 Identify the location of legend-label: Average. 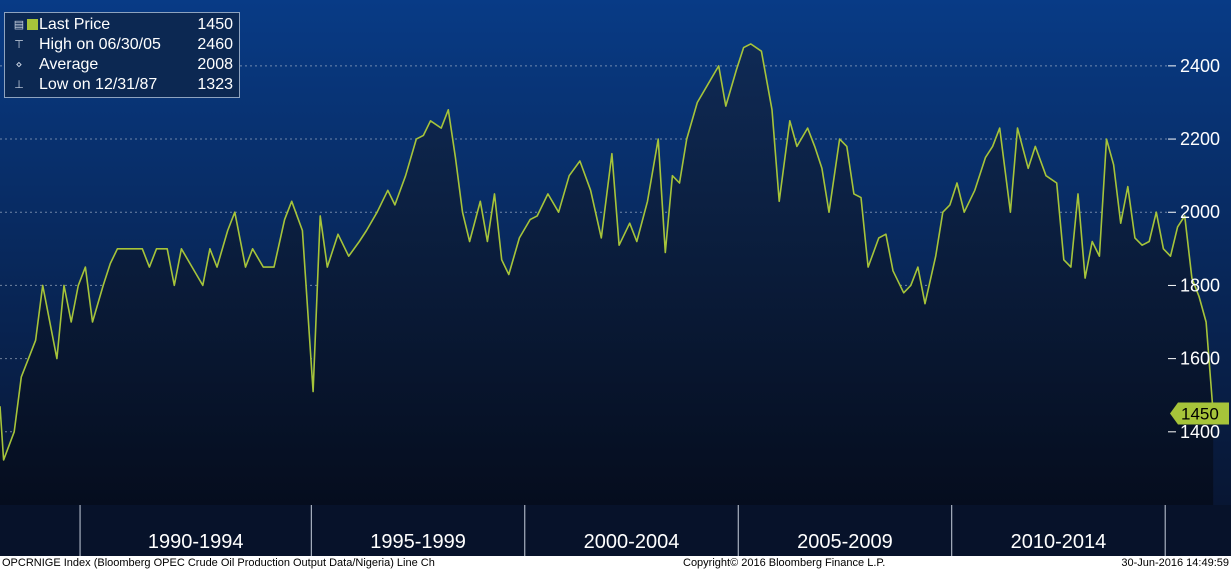
(69, 64).